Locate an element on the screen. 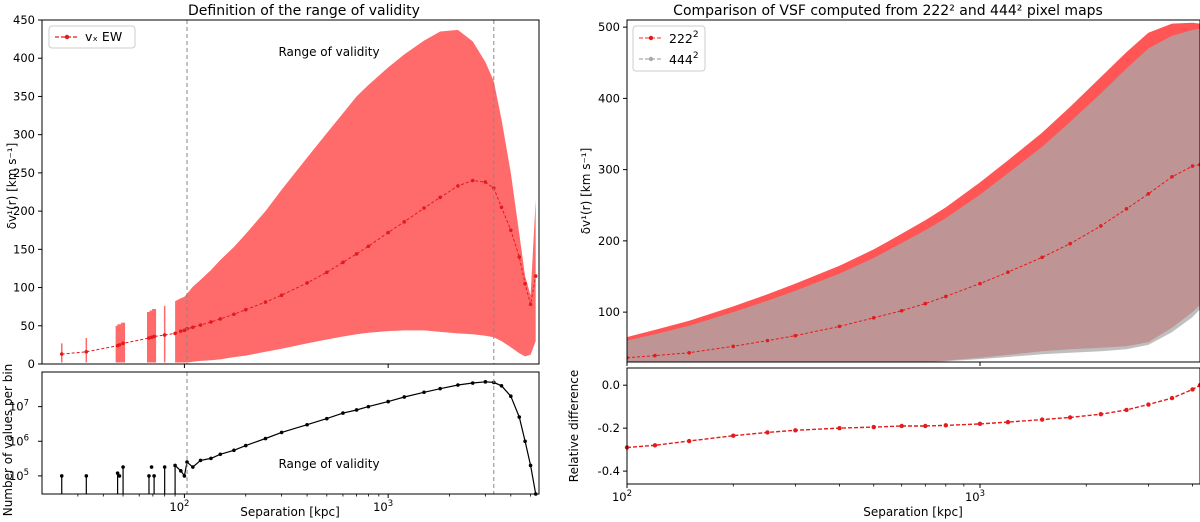 Image resolution: width=1200 pixels, height=522 pixels. y-tick-label: 500 is located at coordinates (609, 27).